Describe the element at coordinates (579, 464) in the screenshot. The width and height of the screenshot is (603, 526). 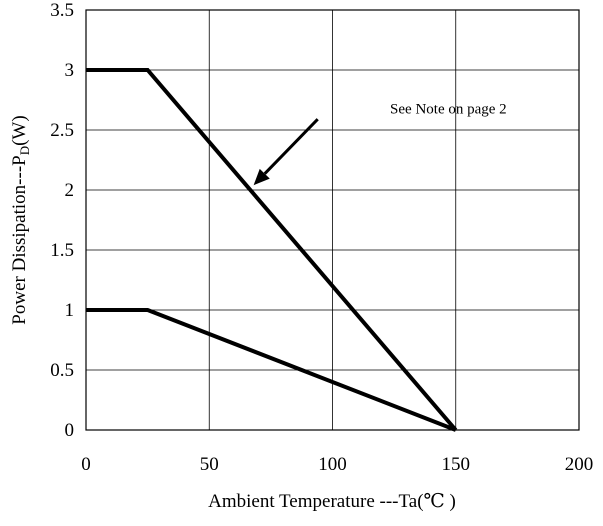
I see `x-tick-label: 200` at that location.